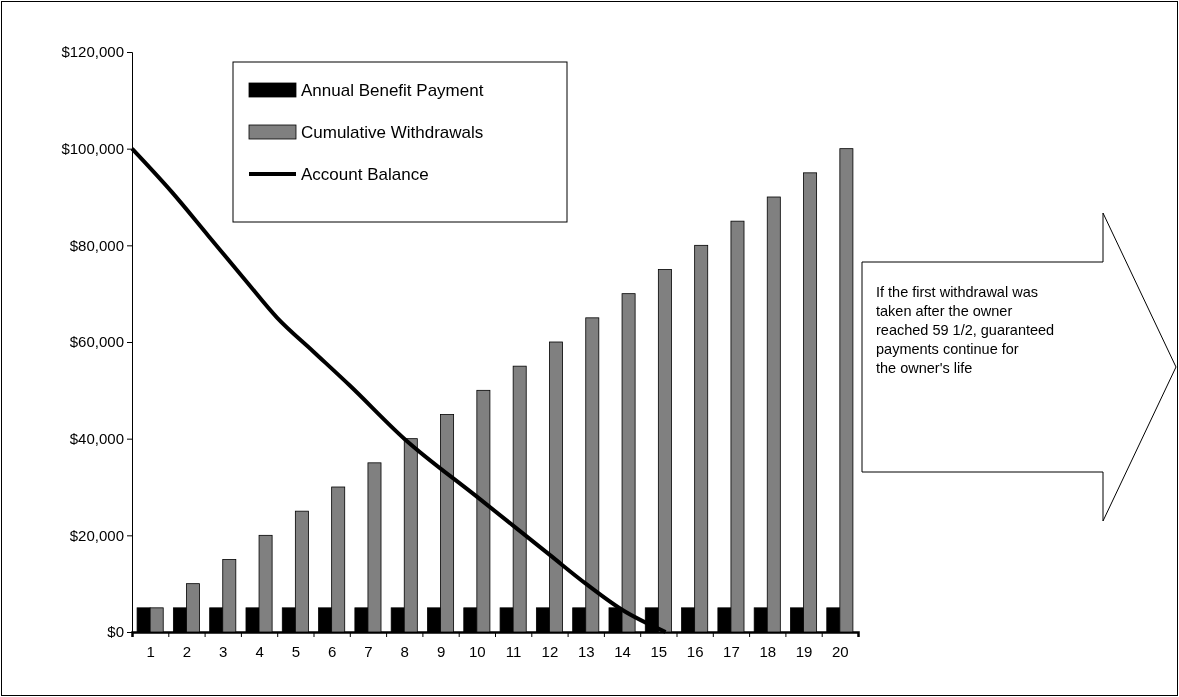 The image size is (1179, 697). I want to click on x-tick-label: 20, so click(840, 651).